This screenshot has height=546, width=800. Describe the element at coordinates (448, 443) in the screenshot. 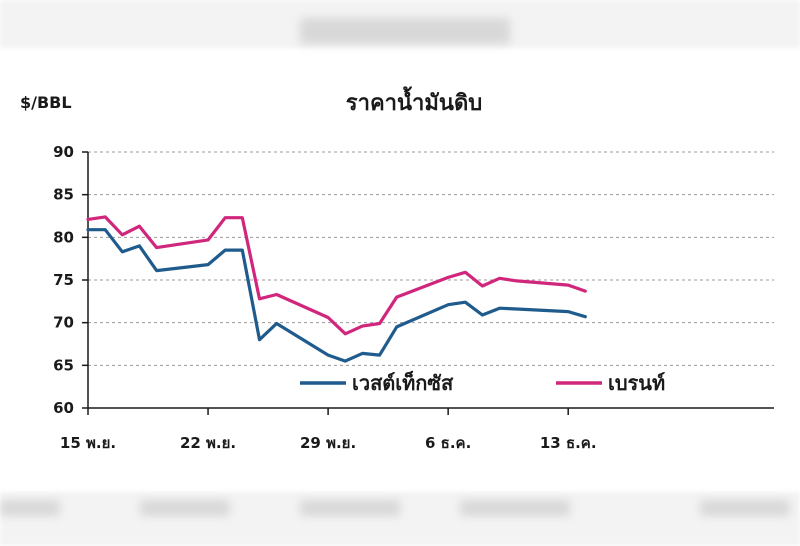

I see `x-tick-label: 6 ธ.ค.` at that location.